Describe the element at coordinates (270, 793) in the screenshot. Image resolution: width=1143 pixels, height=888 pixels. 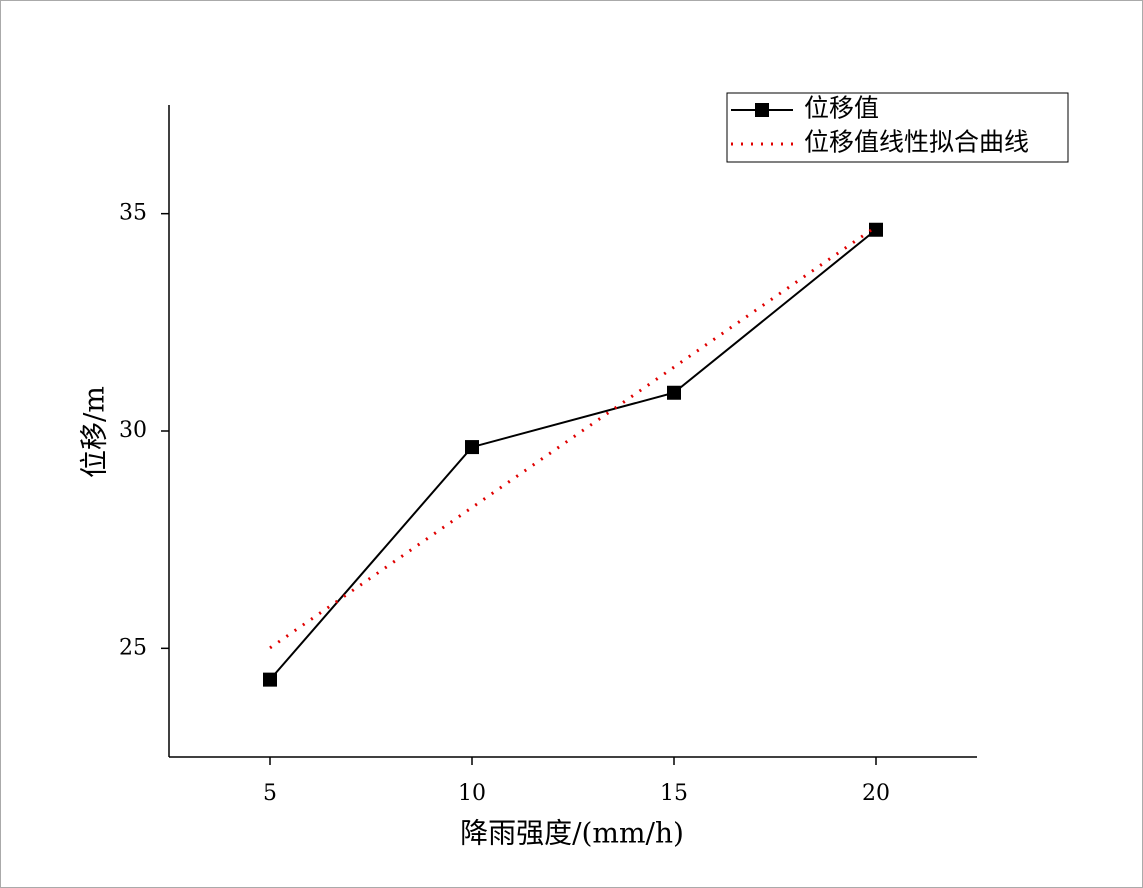
I see `x-tick-label: 5` at that location.